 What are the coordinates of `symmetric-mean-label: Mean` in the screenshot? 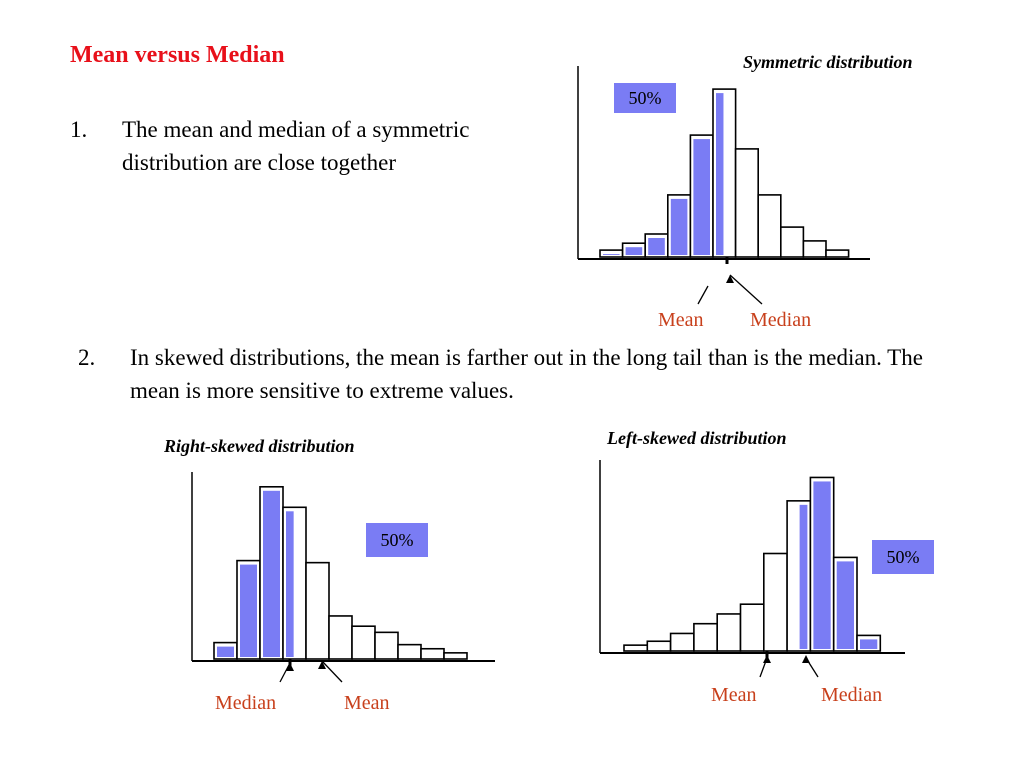 It's located at (681, 320).